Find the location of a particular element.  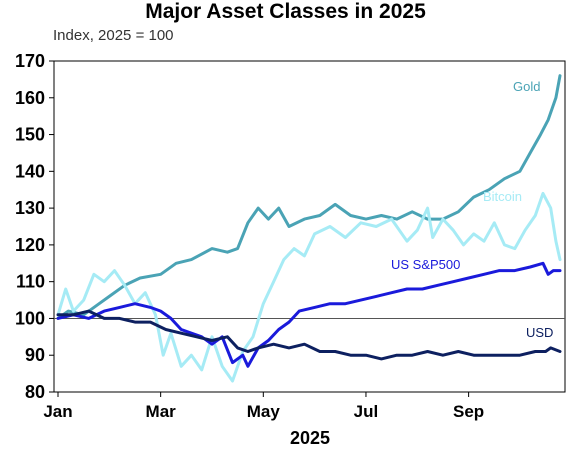

y-tick-label: 100 is located at coordinates (30, 318).